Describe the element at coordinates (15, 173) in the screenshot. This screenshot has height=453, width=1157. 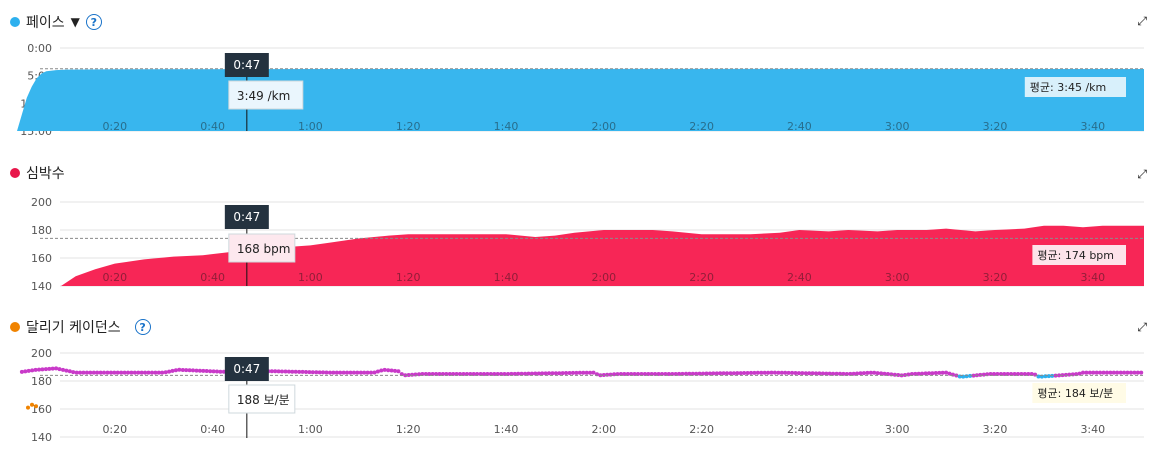
I see `heart-rate-legend-dot` at that location.